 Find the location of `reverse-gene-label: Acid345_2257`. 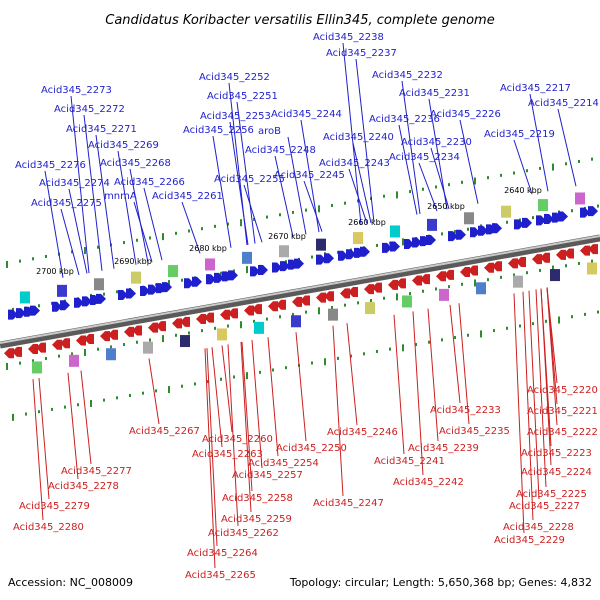

reverse-gene-label: Acid345_2257 is located at coordinates (267, 475).